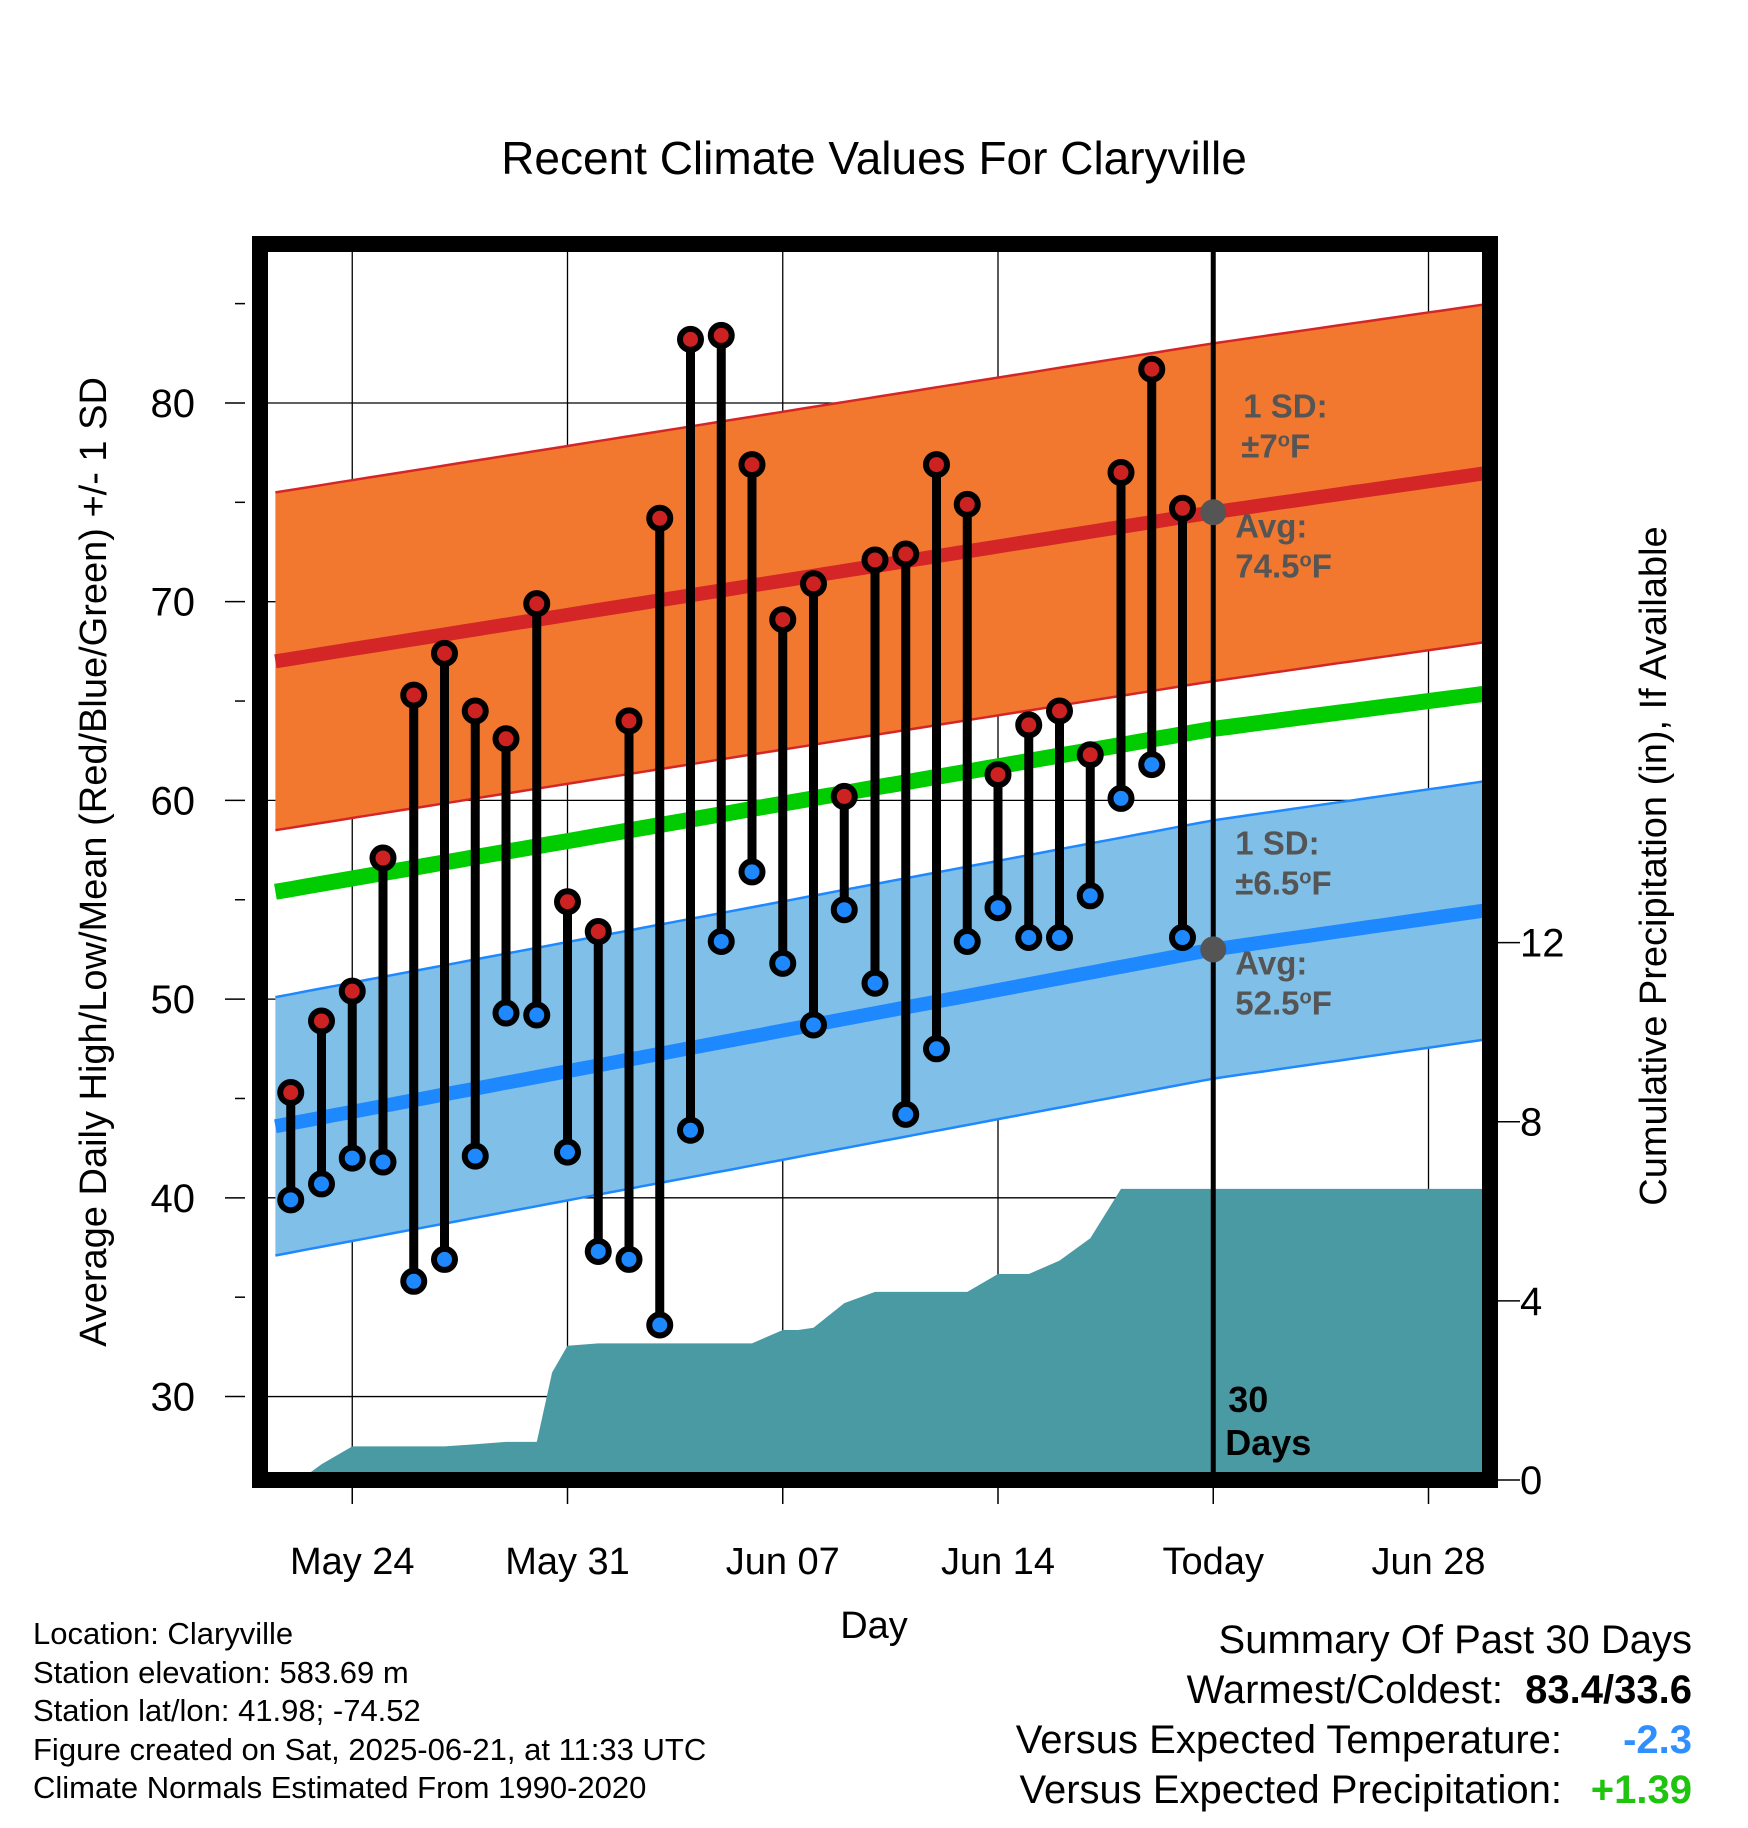 The image size is (1748, 1828). Describe the element at coordinates (874, 1626) in the screenshot. I see `x-axis-title: Day` at that location.